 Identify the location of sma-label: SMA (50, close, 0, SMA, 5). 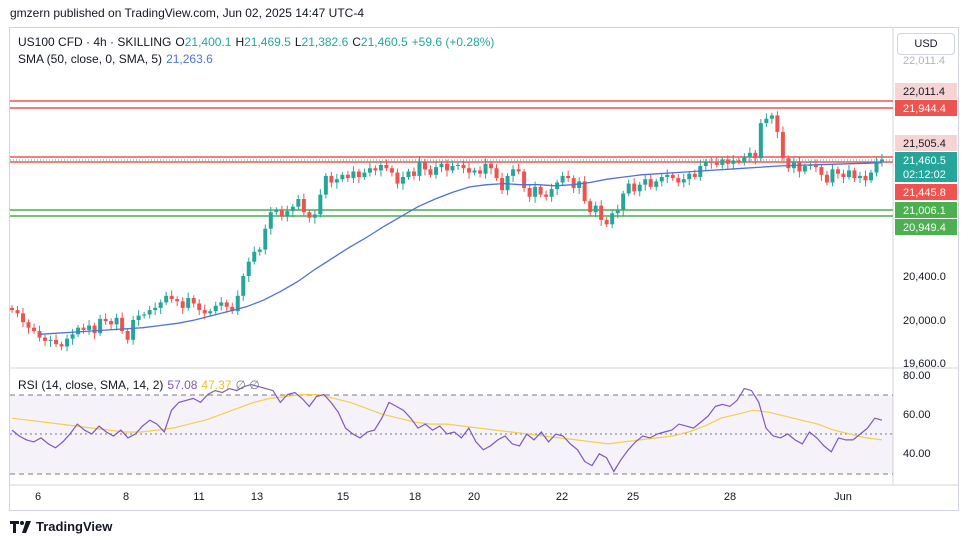
(90, 59).